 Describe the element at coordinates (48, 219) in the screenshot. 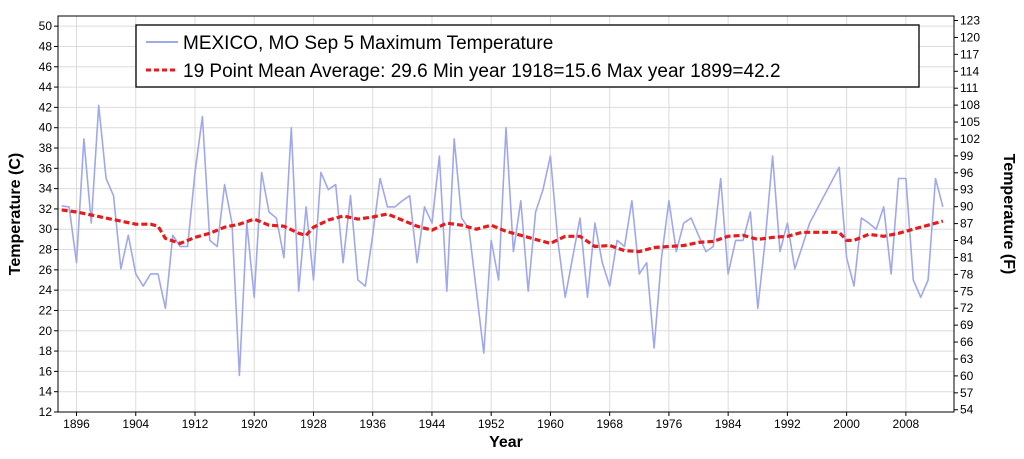

I see `left-axis-ticks: 12 14 16 18 20 22 24 26 28 30 32 34 36 38 40 42 44 46 48 50` at that location.